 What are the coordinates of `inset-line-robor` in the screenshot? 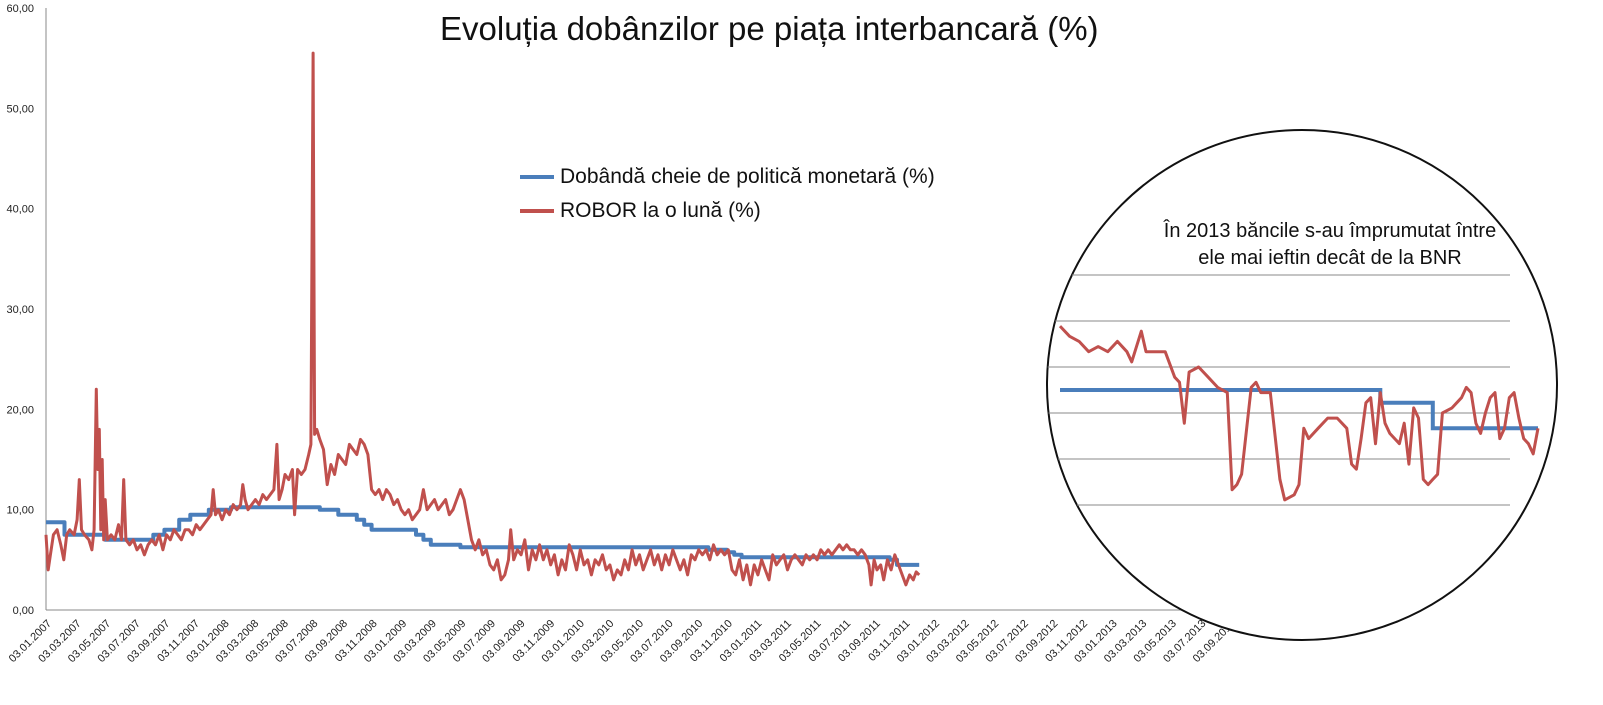 It's located at (1299, 413).